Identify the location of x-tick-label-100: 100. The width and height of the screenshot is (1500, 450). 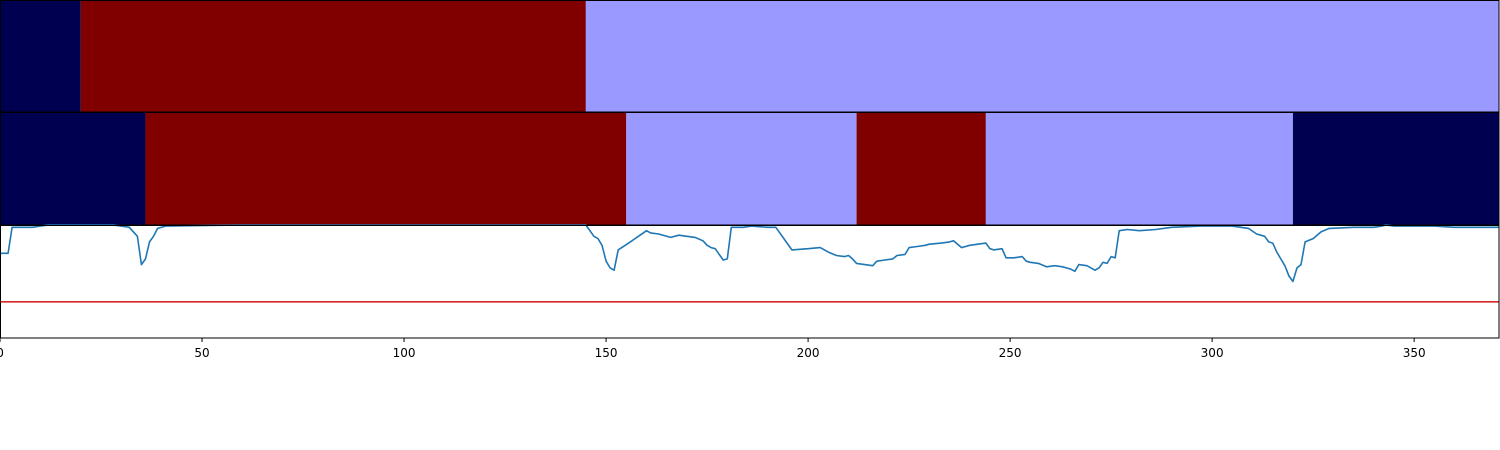
(404, 353).